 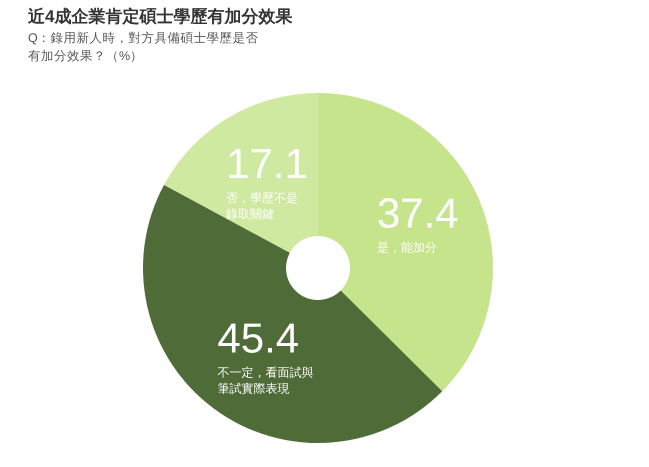 I want to click on chart-subtitle: Q：錄用新人時，對方具備碩士學歷是否有加分效果？（%）, so click(x=143, y=46).